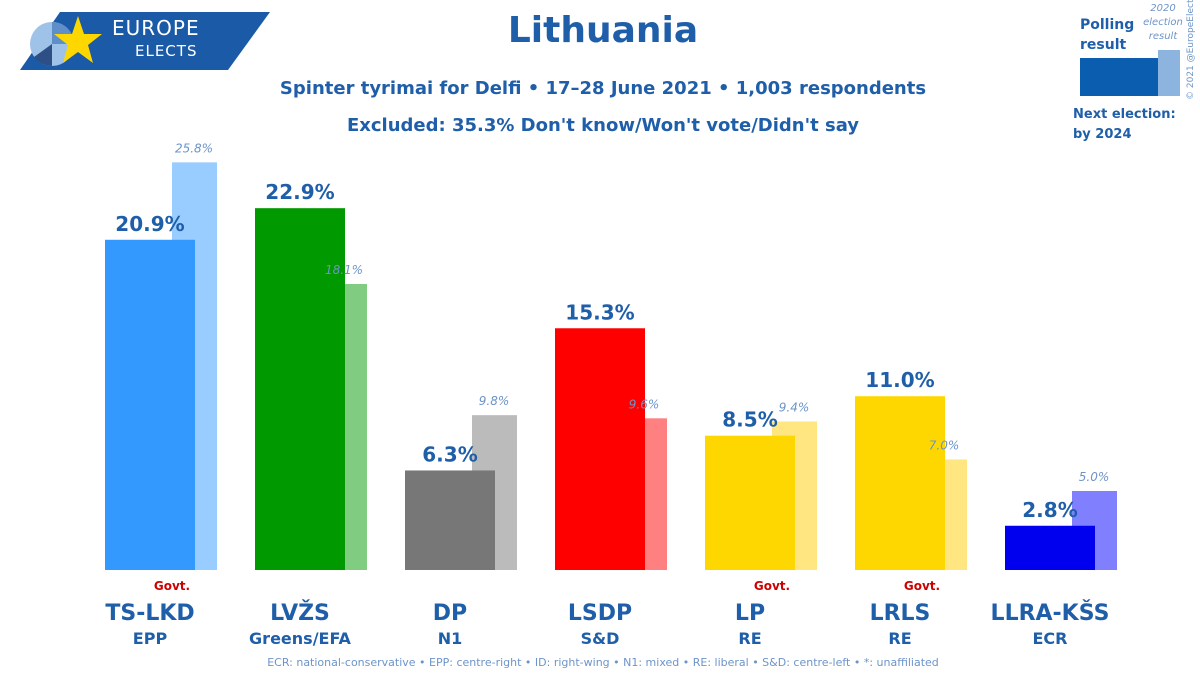 This screenshot has width=1200, height=675. I want to click on logo-banner, so click(145, 41).